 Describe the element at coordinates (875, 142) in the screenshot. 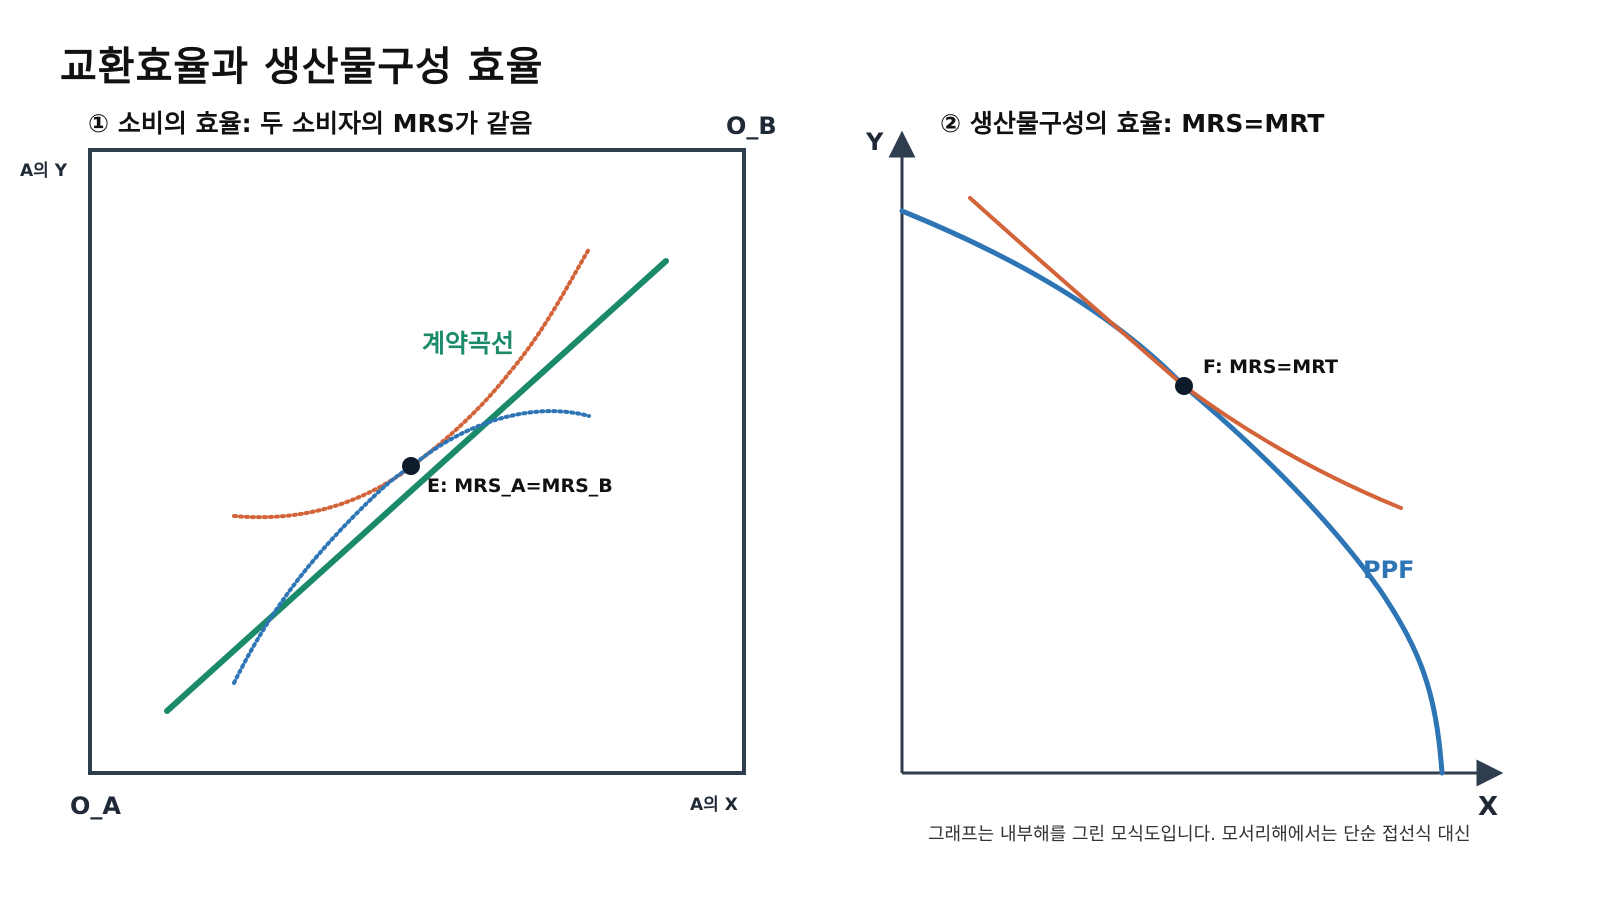

I see `ppf-y-axis-label: Y` at that location.